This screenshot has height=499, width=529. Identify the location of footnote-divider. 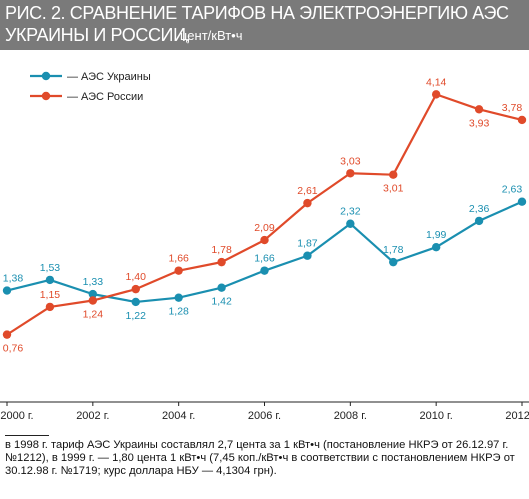
(27, 435).